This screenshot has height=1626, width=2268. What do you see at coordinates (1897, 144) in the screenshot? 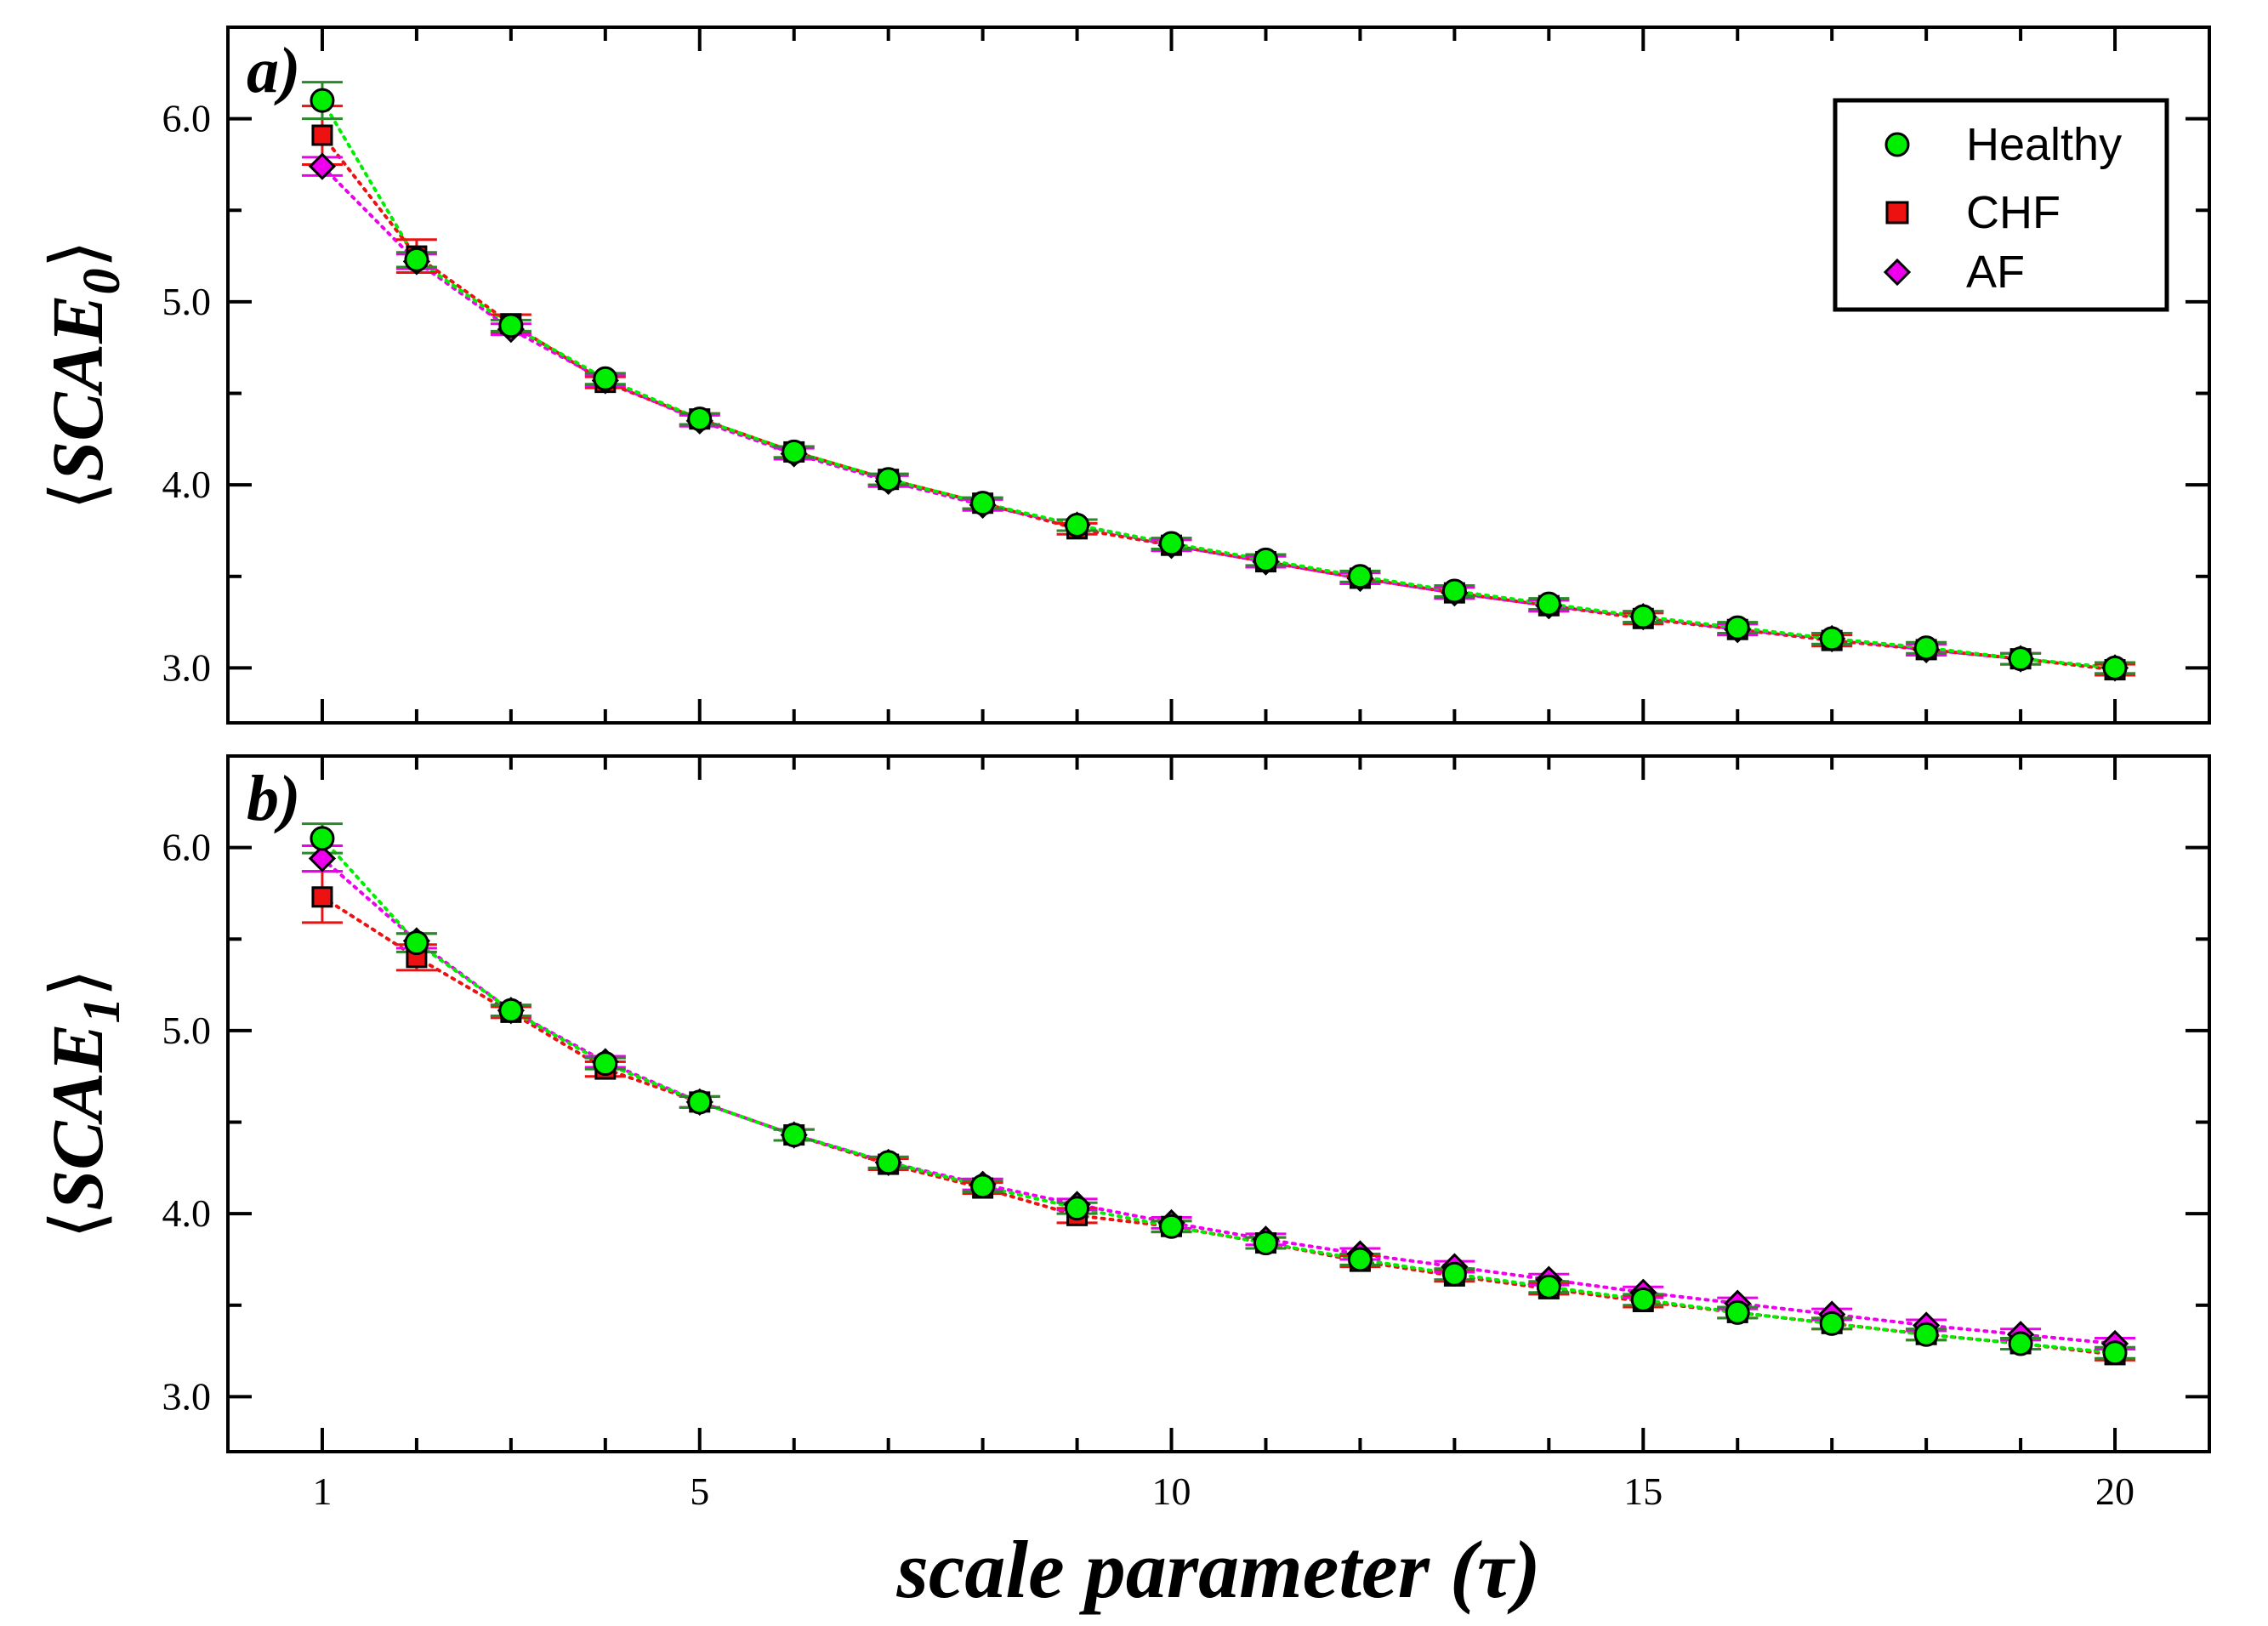
I see `legend-healthy-marker` at bounding box center [1897, 144].